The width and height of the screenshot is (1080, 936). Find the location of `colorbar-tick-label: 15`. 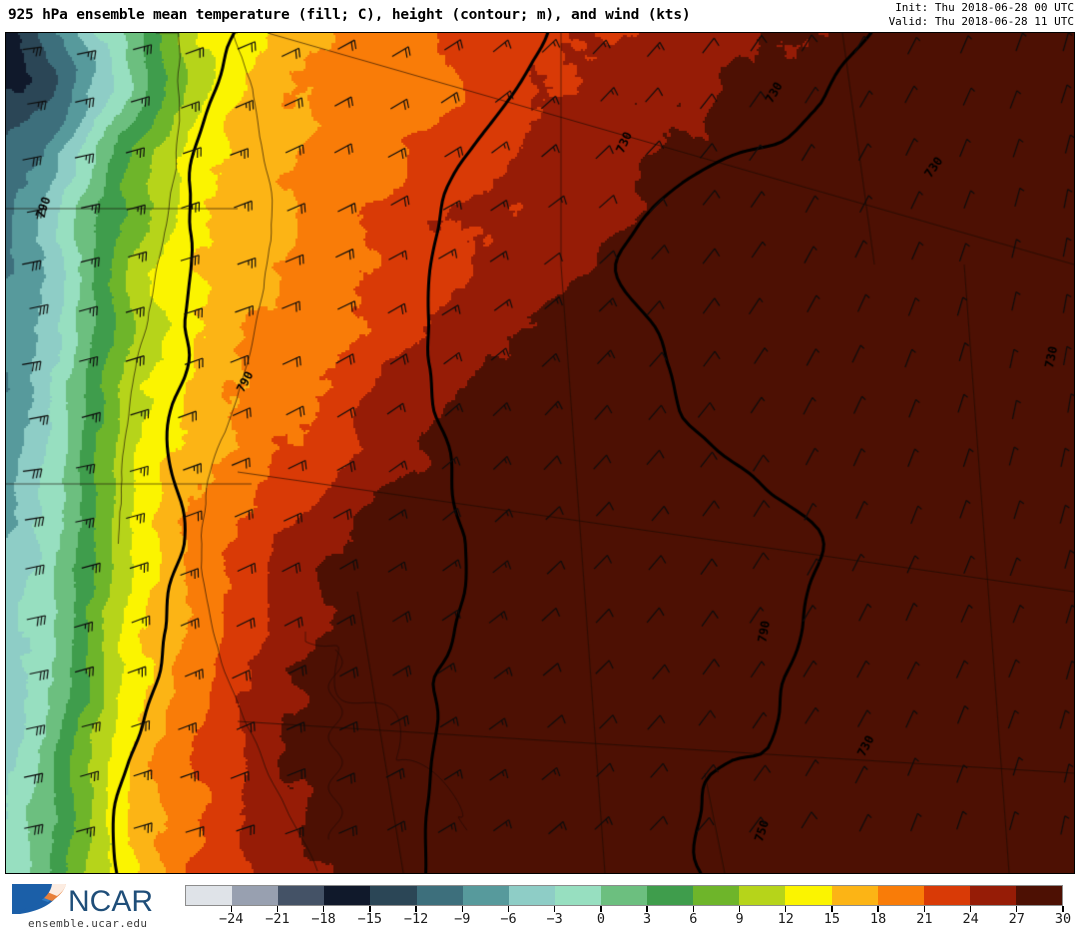

colorbar-tick-label: 15 is located at coordinates (832, 919).